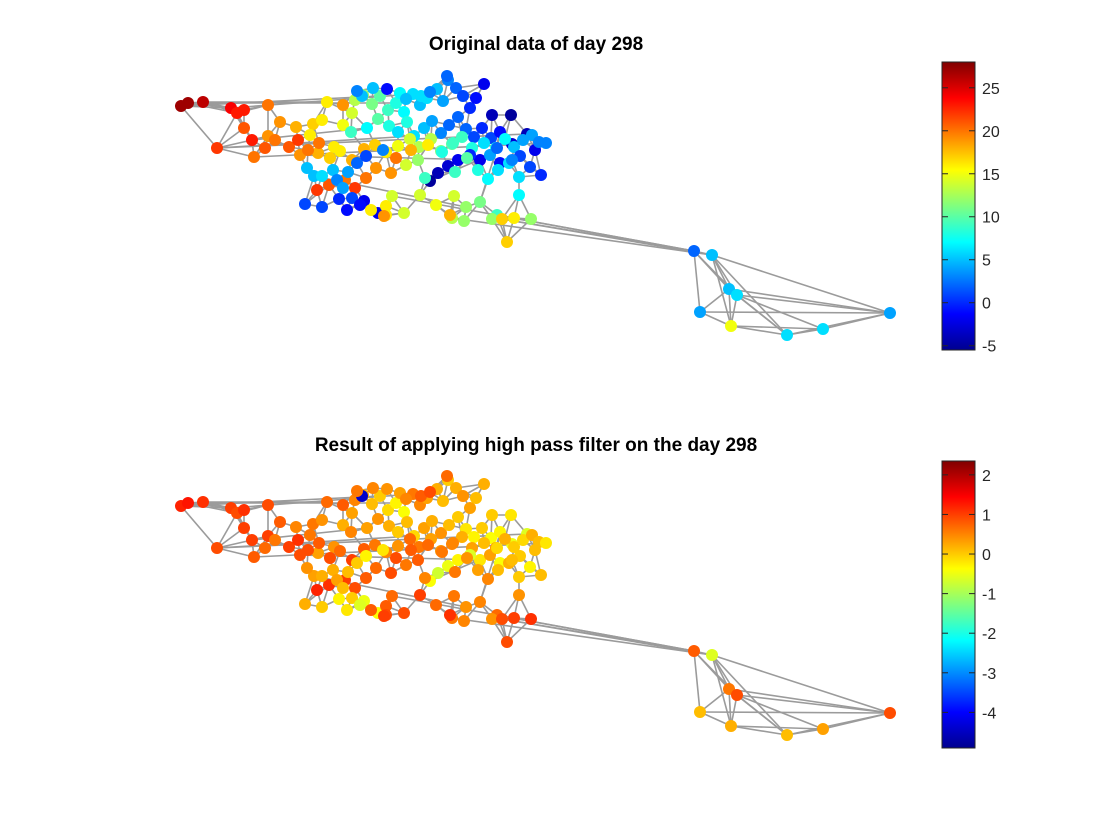 The height and width of the screenshot is (840, 1120). I want to click on colorbar-tick-label: 25, so click(991, 89).